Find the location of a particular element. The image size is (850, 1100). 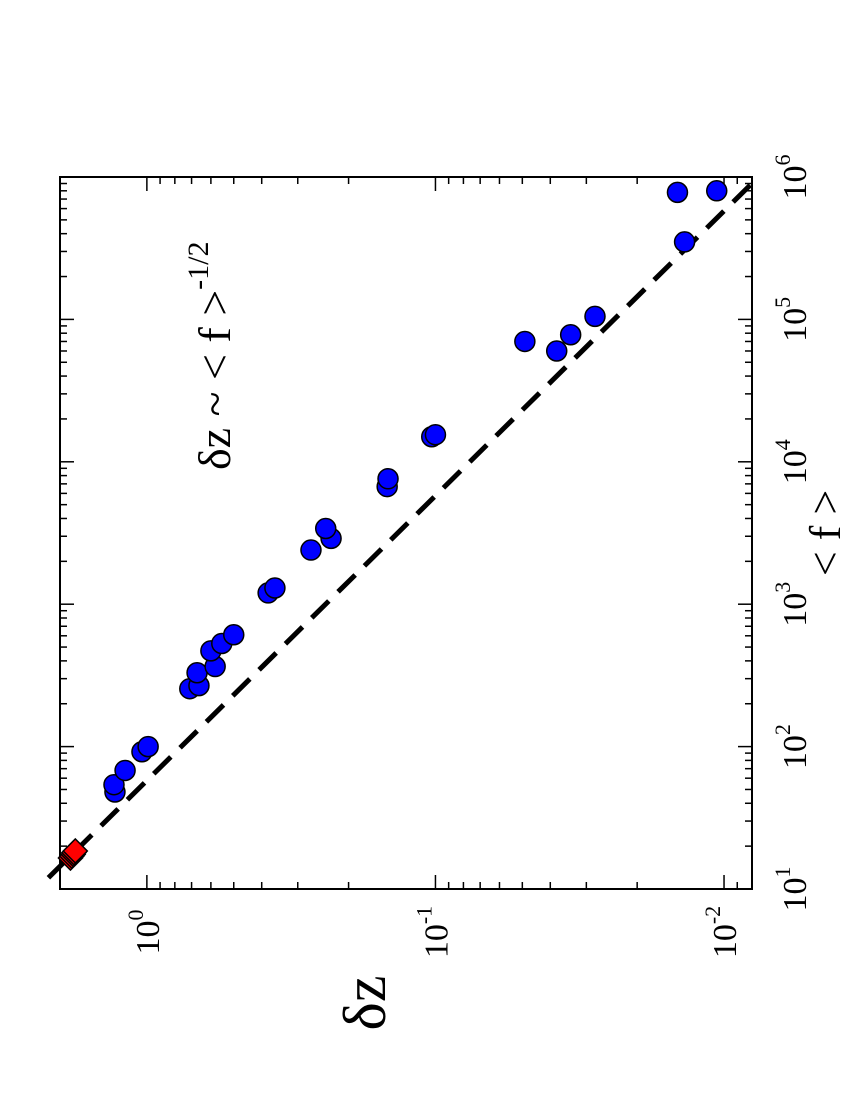

x-axis-label: < f > is located at coordinates (825, 533).